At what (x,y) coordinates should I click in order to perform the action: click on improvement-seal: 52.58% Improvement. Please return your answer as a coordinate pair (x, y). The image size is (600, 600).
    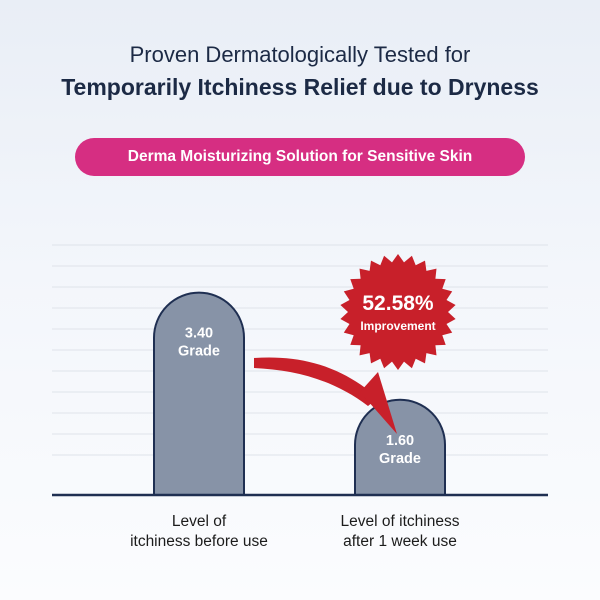
    Looking at the image, I should click on (398, 312).